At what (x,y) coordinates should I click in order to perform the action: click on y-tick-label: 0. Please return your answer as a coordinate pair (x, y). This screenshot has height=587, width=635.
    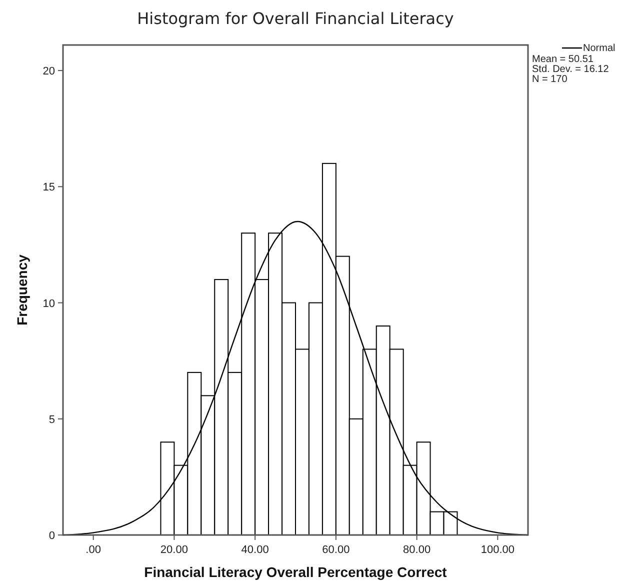
    Looking at the image, I should click on (51, 536).